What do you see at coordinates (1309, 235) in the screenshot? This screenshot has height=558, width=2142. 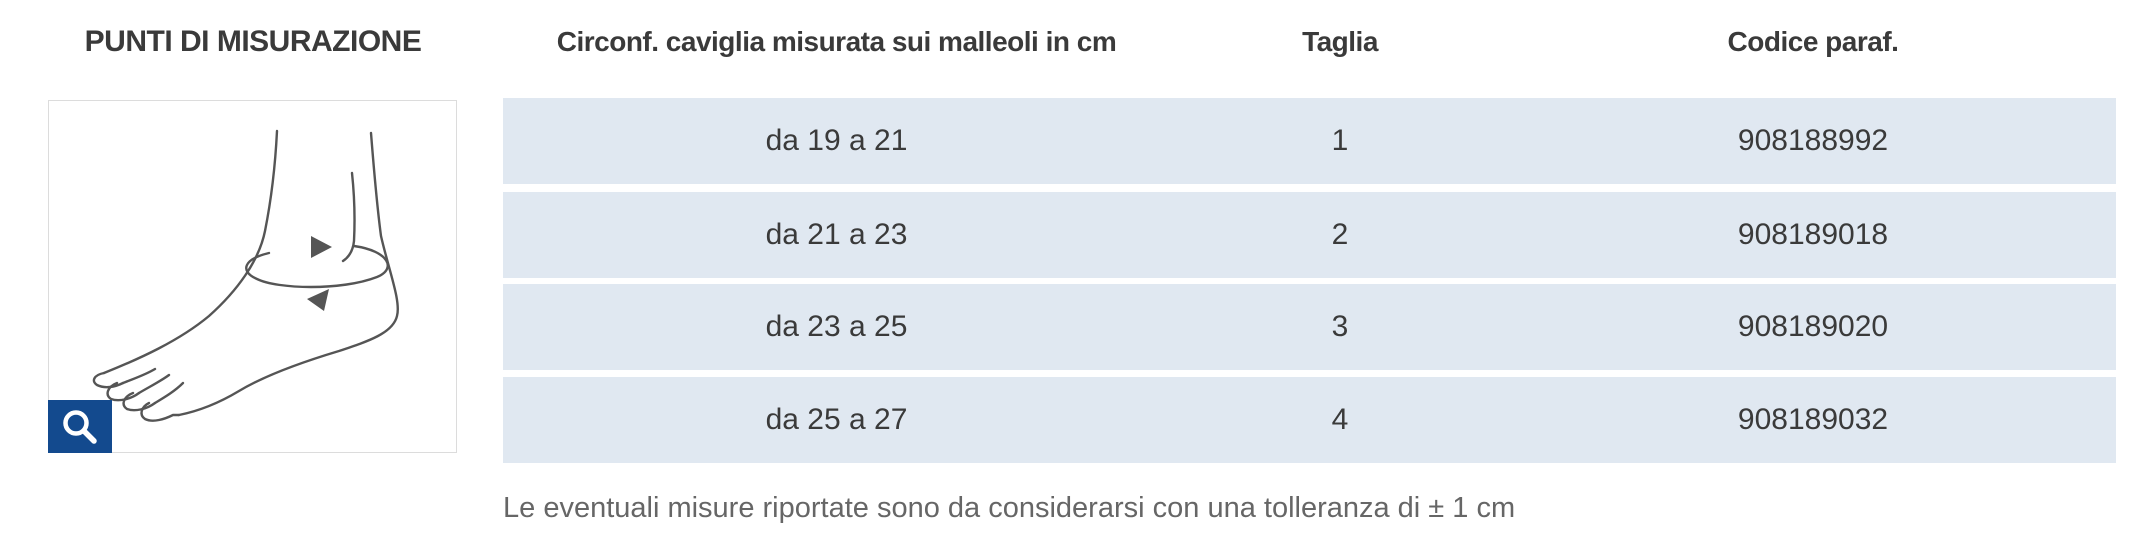 I see `table-row: da 21 a 23 2 908189018` at bounding box center [1309, 235].